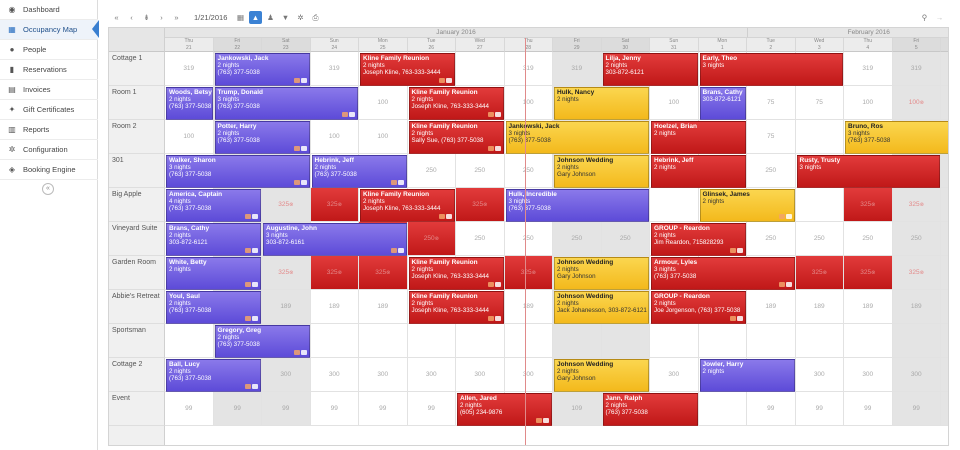 This screenshot has width=960, height=450. What do you see at coordinates (286, 103) in the screenshot?
I see `booking-block: Trump, Donald 3 nights (763) 377-5038` at bounding box center [286, 103].